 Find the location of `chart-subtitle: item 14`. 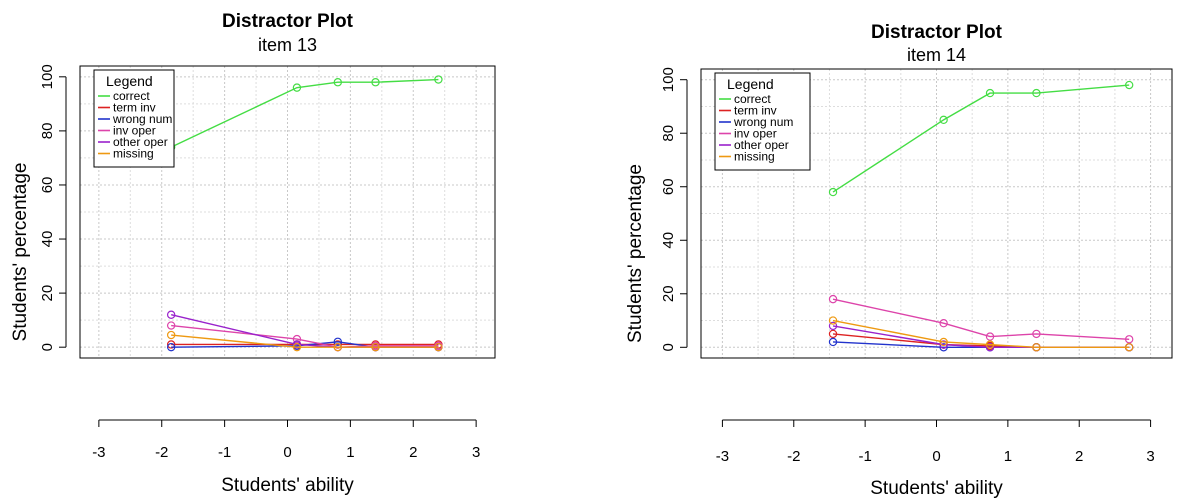

chart-subtitle: item 14 is located at coordinates (936, 55).